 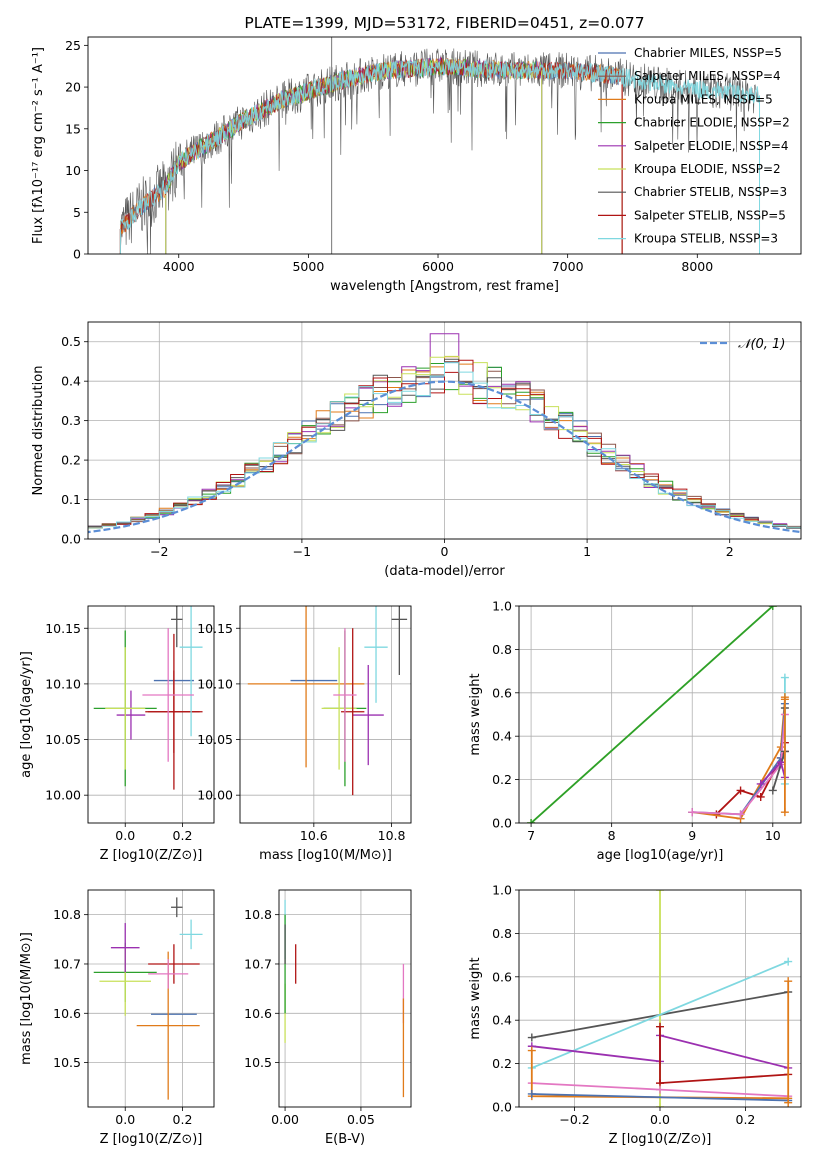 I want to click on x-tick-label: 8000, so click(x=697, y=266).